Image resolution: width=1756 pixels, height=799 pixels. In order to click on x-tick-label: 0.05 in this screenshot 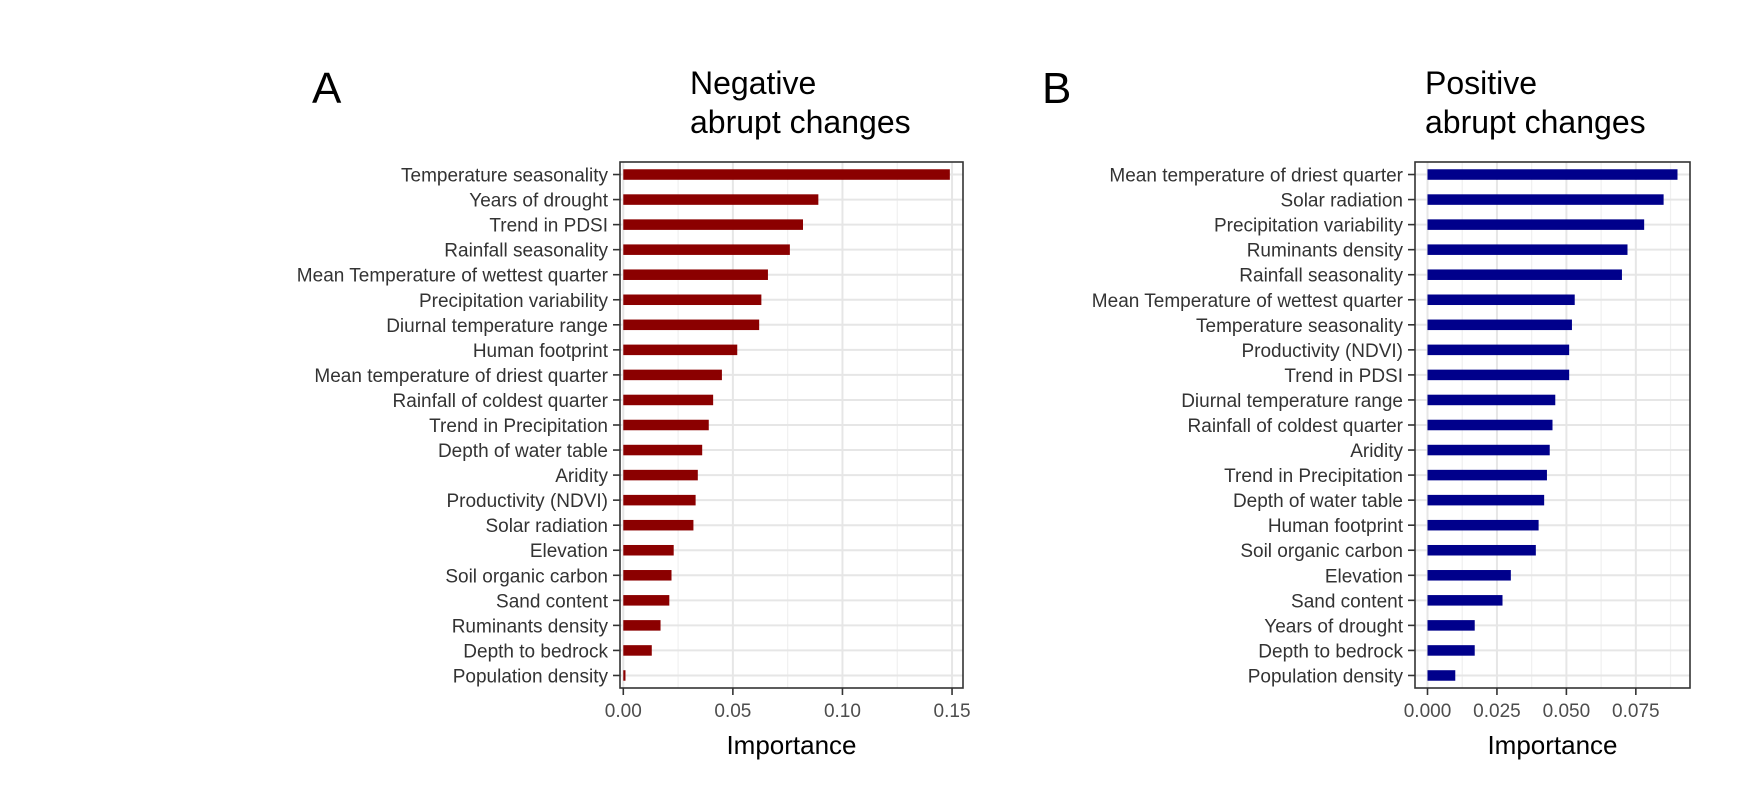, I will do `click(732, 711)`.